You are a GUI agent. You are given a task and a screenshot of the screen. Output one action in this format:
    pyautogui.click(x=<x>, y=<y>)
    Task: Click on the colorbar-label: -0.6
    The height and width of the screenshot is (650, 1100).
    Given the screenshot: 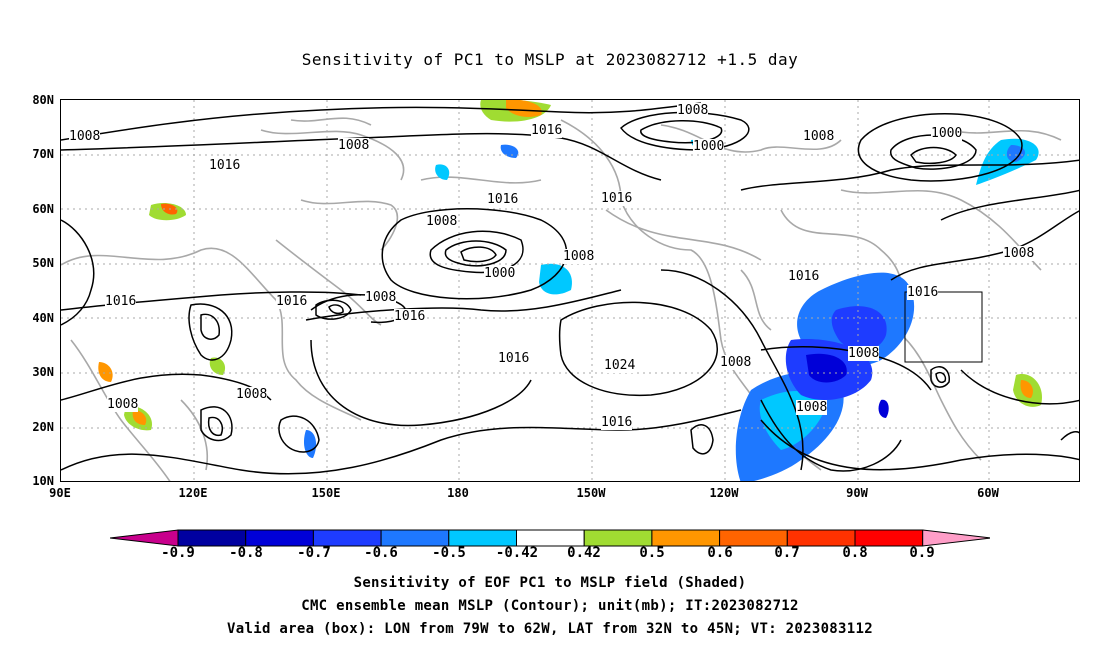 What is the action you would take?
    pyautogui.click(x=381, y=553)
    